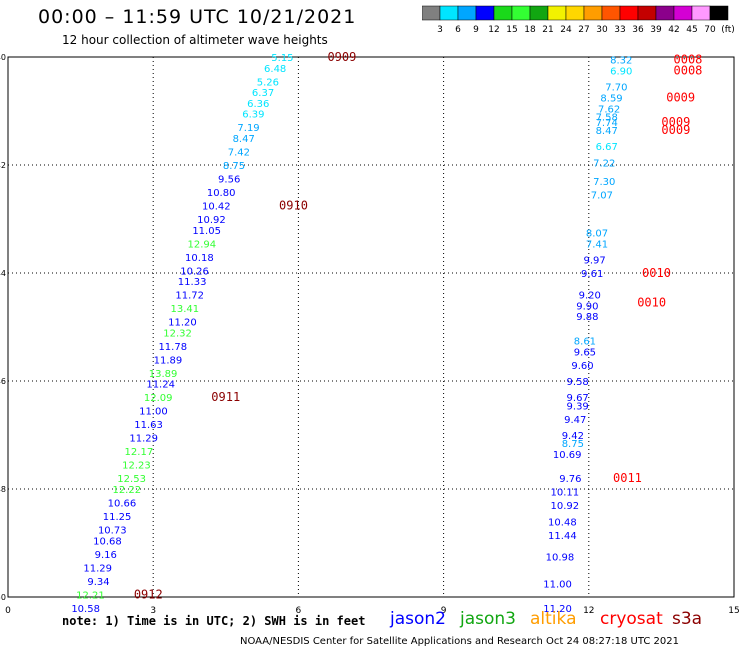 The width and height of the screenshot is (740, 650). What do you see at coordinates (282, 58) in the screenshot?
I see `data-point-label: 5.15` at bounding box center [282, 58].